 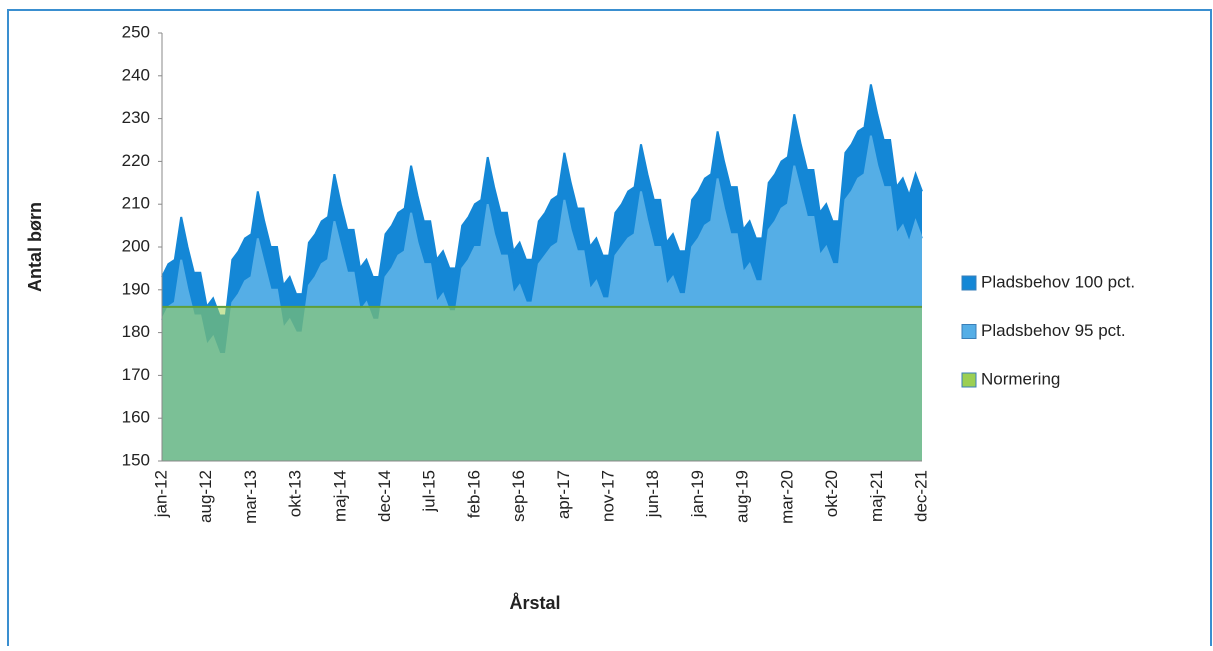 I want to click on y-tick-label: 190, so click(x=136, y=288).